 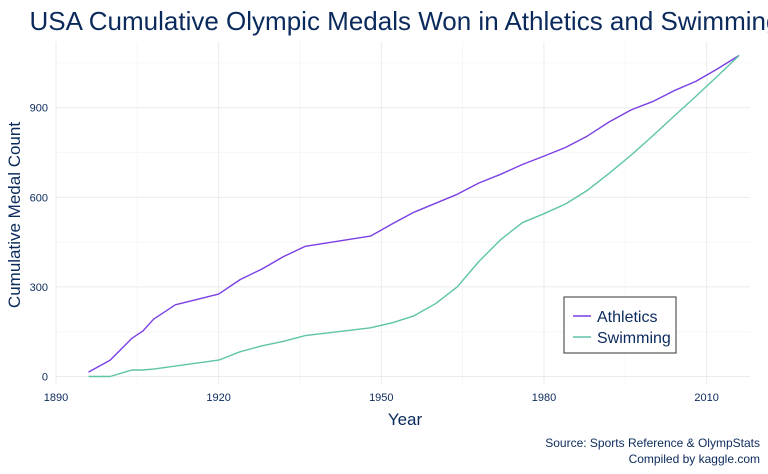 What do you see at coordinates (39, 288) in the screenshot?
I see `y-tick-label: 300` at bounding box center [39, 288].